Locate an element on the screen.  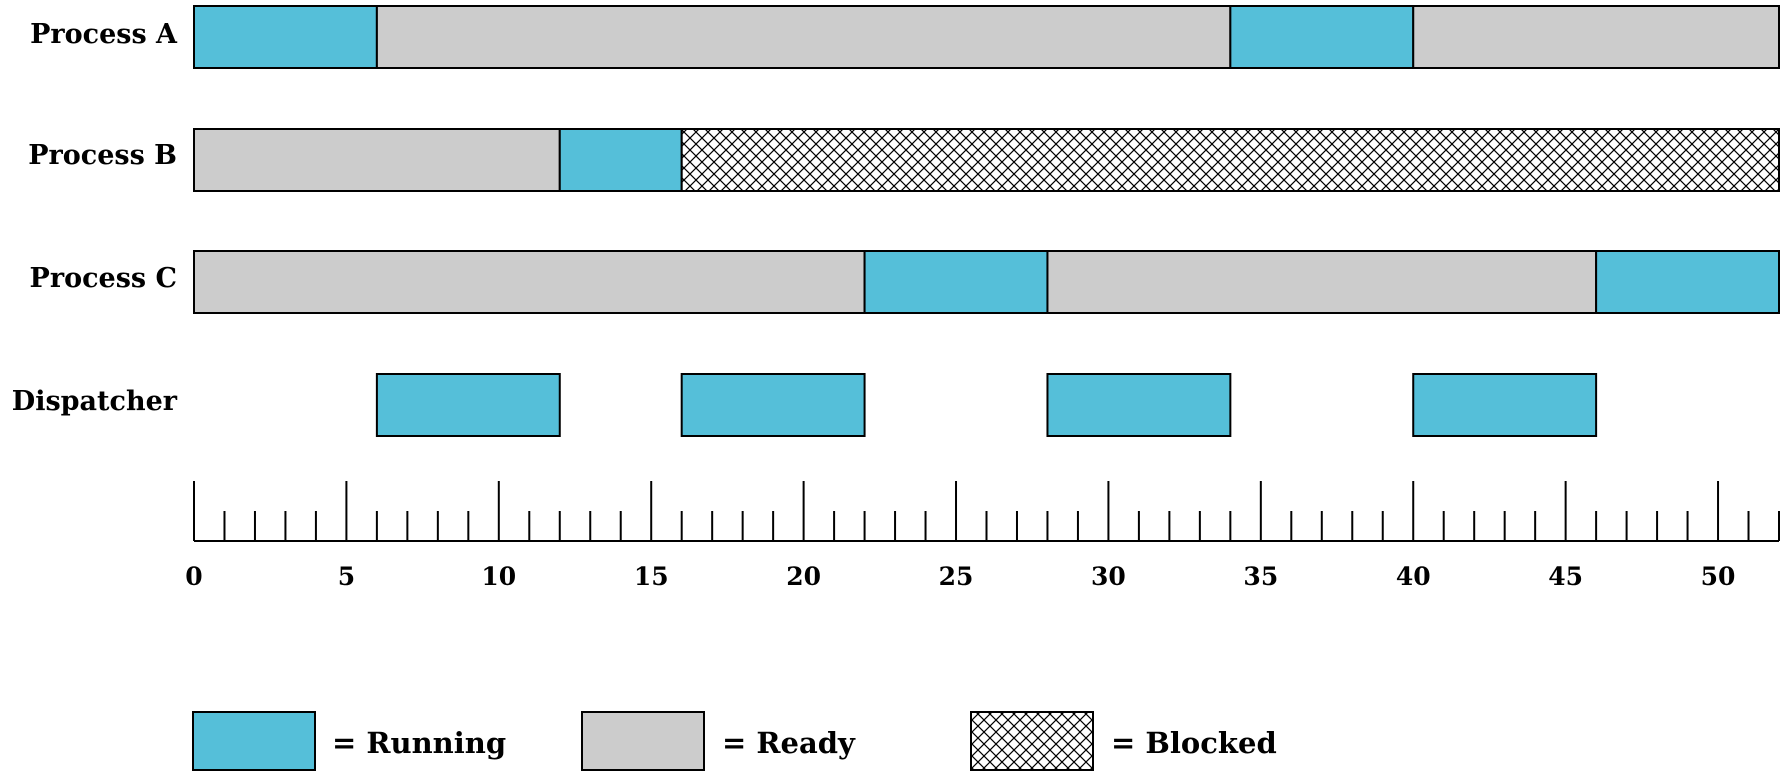
tick-label-40: 40 is located at coordinates (1413, 576).